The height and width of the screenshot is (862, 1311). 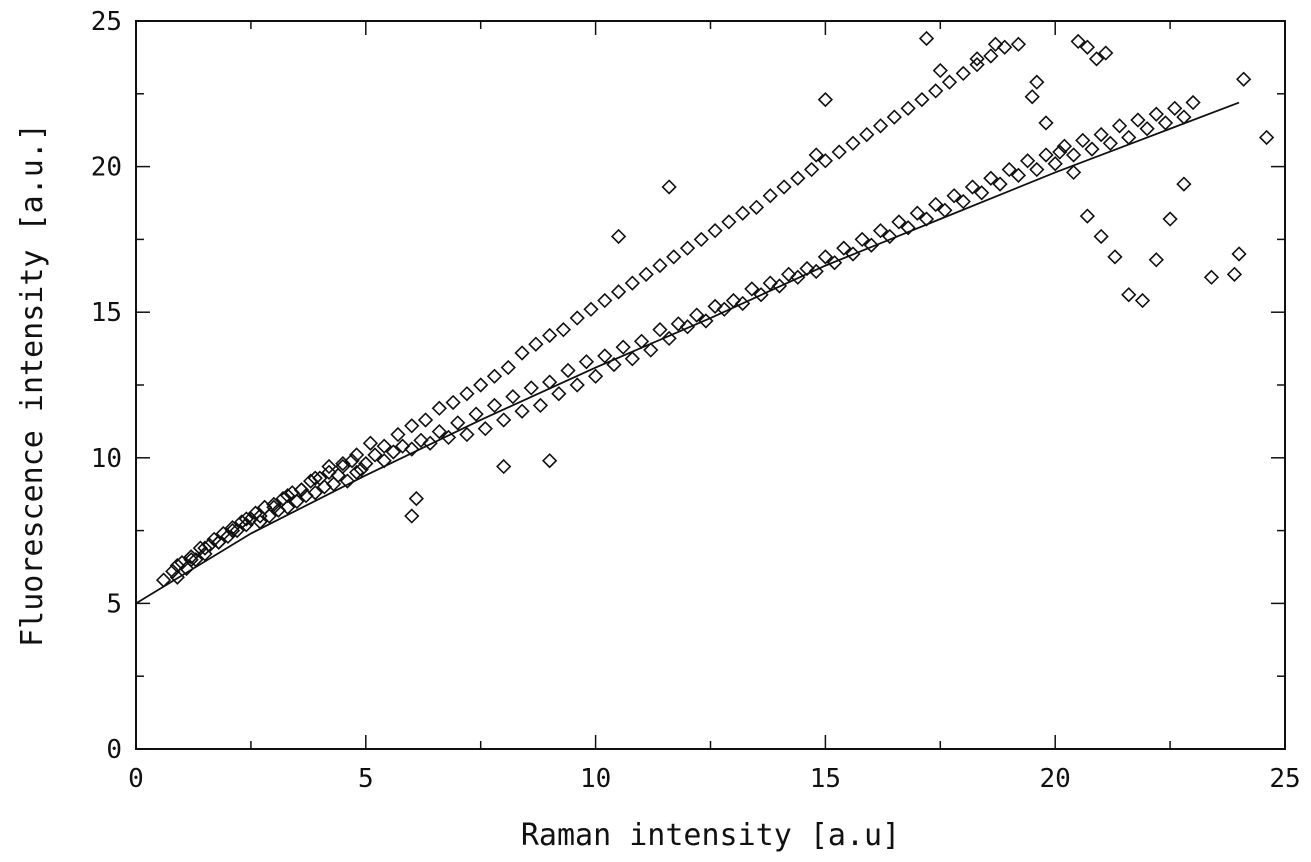 What do you see at coordinates (1055, 779) in the screenshot?
I see `x-tick-label: 20` at bounding box center [1055, 779].